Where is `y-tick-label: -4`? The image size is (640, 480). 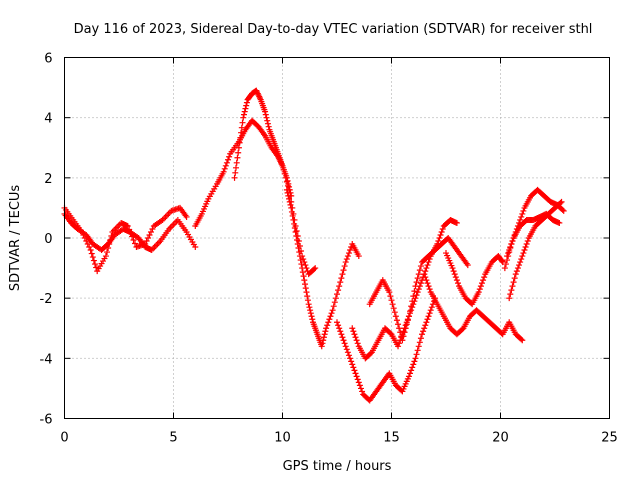
y-tick-label: -4 is located at coordinates (46, 359).